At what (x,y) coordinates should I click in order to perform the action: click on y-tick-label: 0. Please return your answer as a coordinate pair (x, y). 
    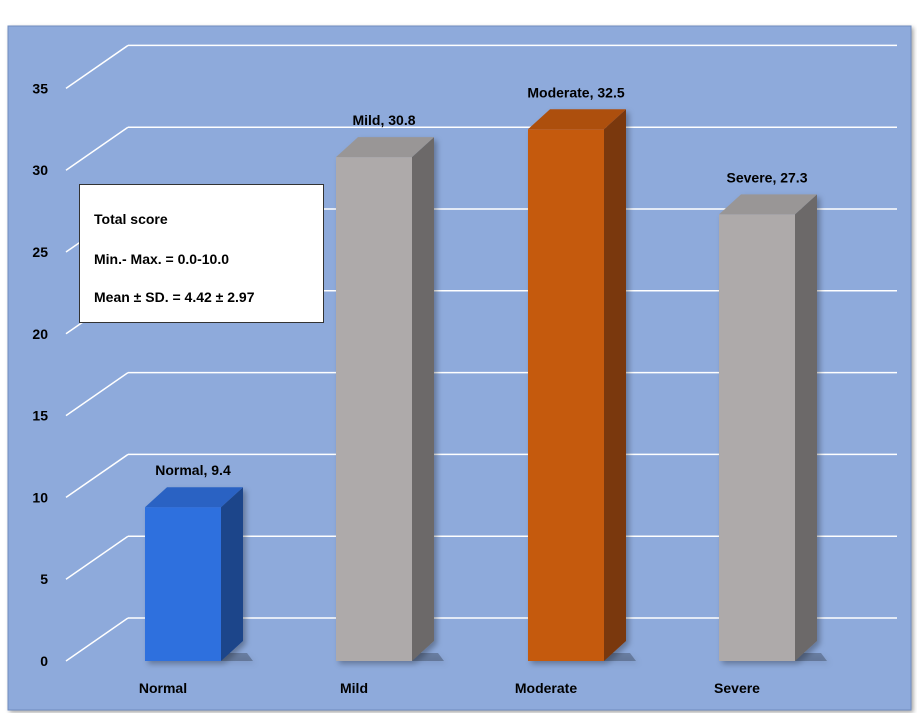
    Looking at the image, I should click on (44, 661).